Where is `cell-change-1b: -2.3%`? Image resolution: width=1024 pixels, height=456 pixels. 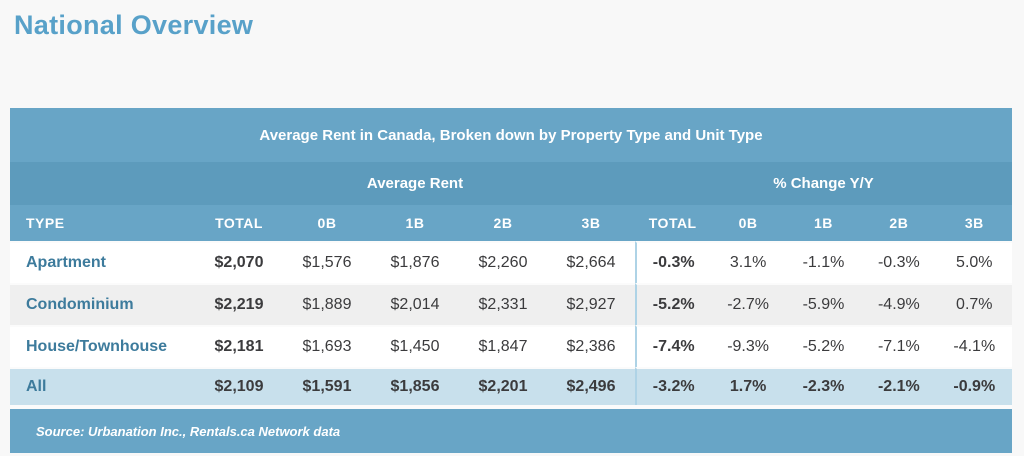
cell-change-1b: -2.3% is located at coordinates (823, 386).